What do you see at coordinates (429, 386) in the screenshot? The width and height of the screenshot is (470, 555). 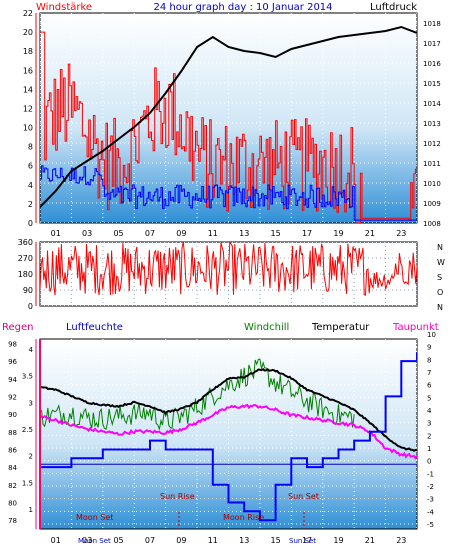 I see `temperature-tick-label: 6` at bounding box center [429, 386].